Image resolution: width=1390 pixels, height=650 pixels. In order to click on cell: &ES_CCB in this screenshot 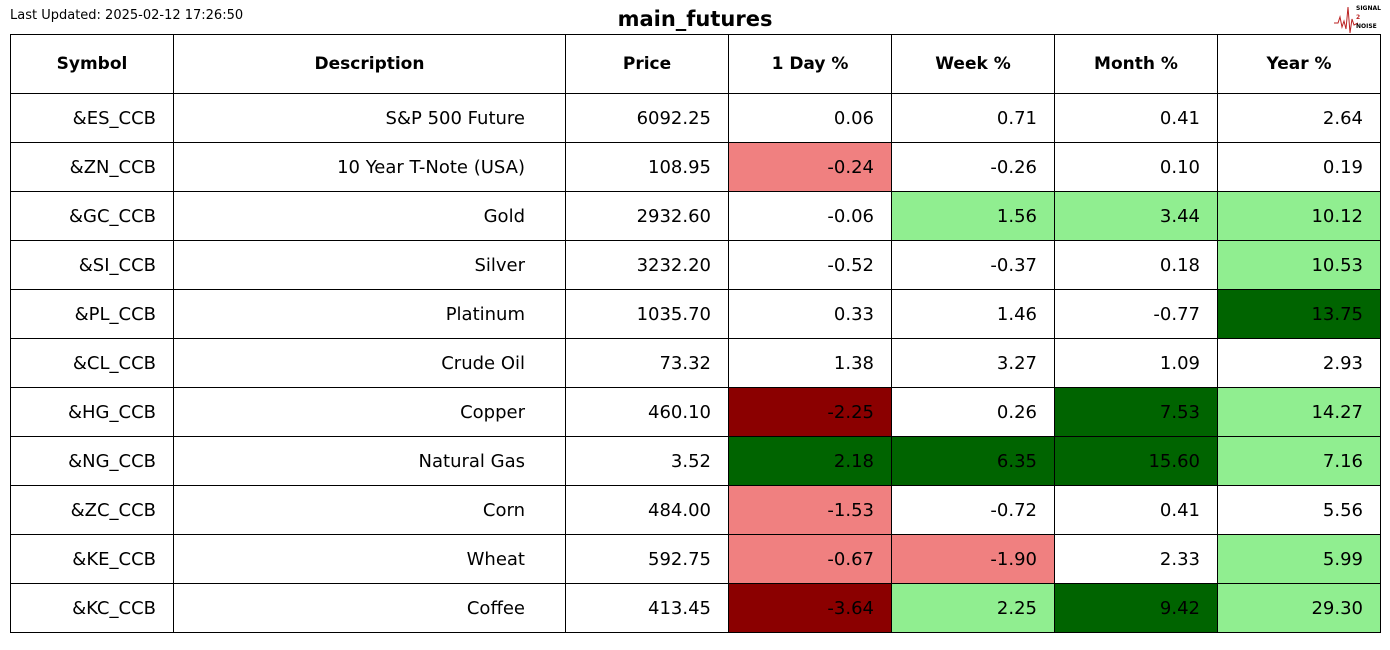, I will do `click(92, 118)`.